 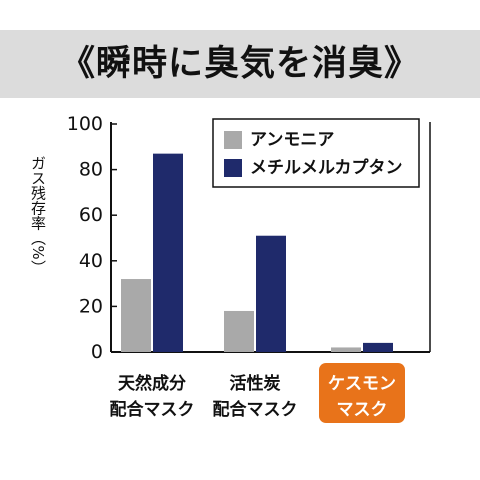 What do you see at coordinates (362, 410) in the screenshot?
I see `category-label: マスク` at bounding box center [362, 410].